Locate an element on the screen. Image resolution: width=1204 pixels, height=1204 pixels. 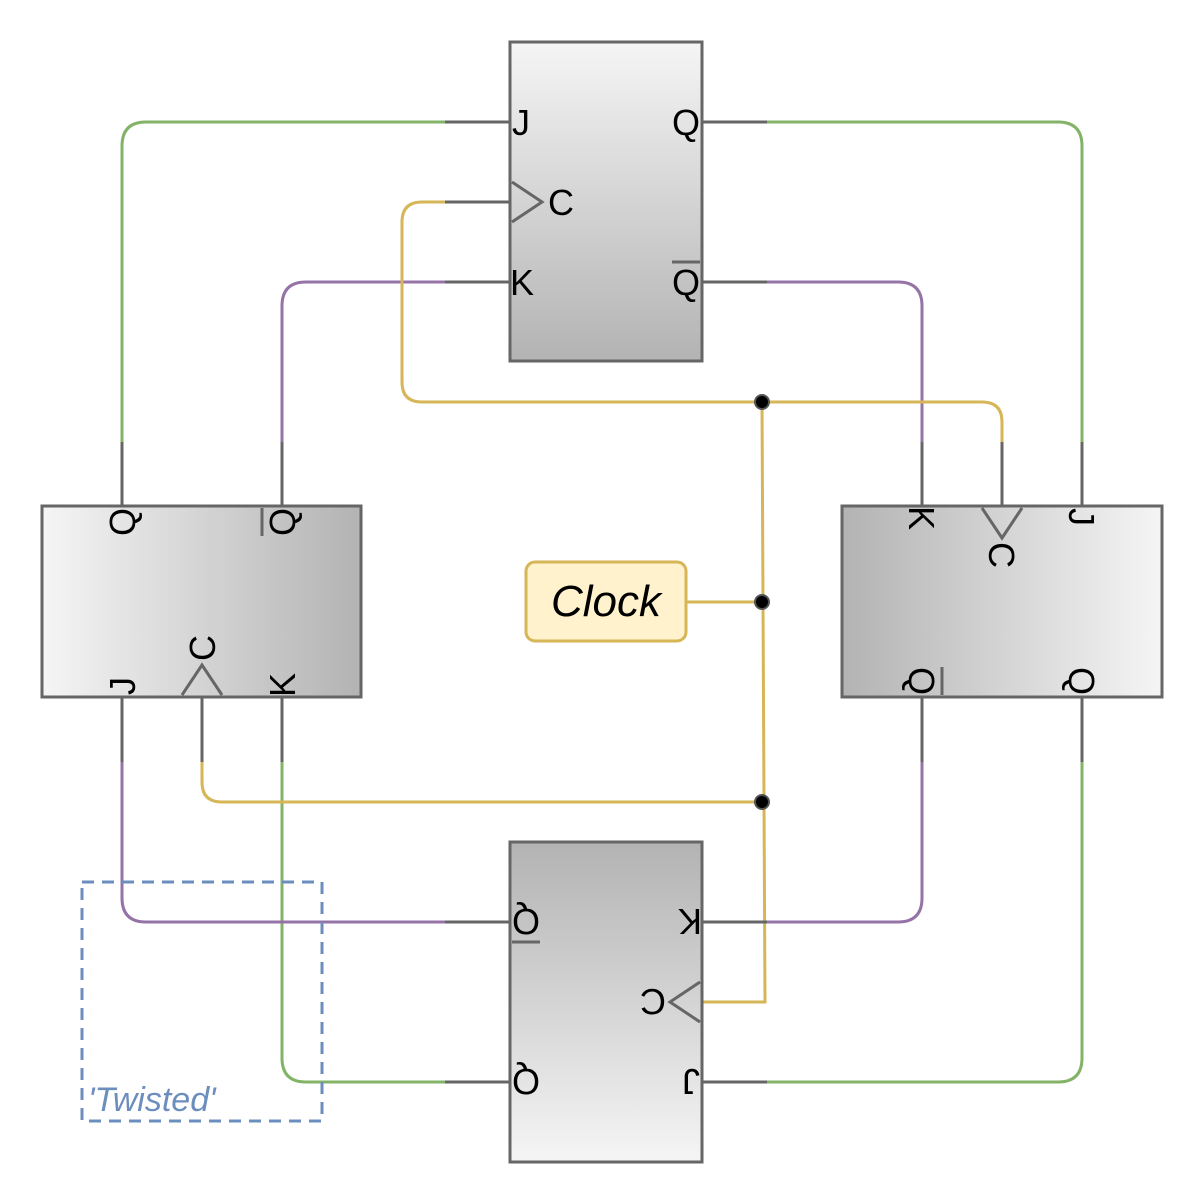
right-clock-triangle is located at coordinates (1002, 524).